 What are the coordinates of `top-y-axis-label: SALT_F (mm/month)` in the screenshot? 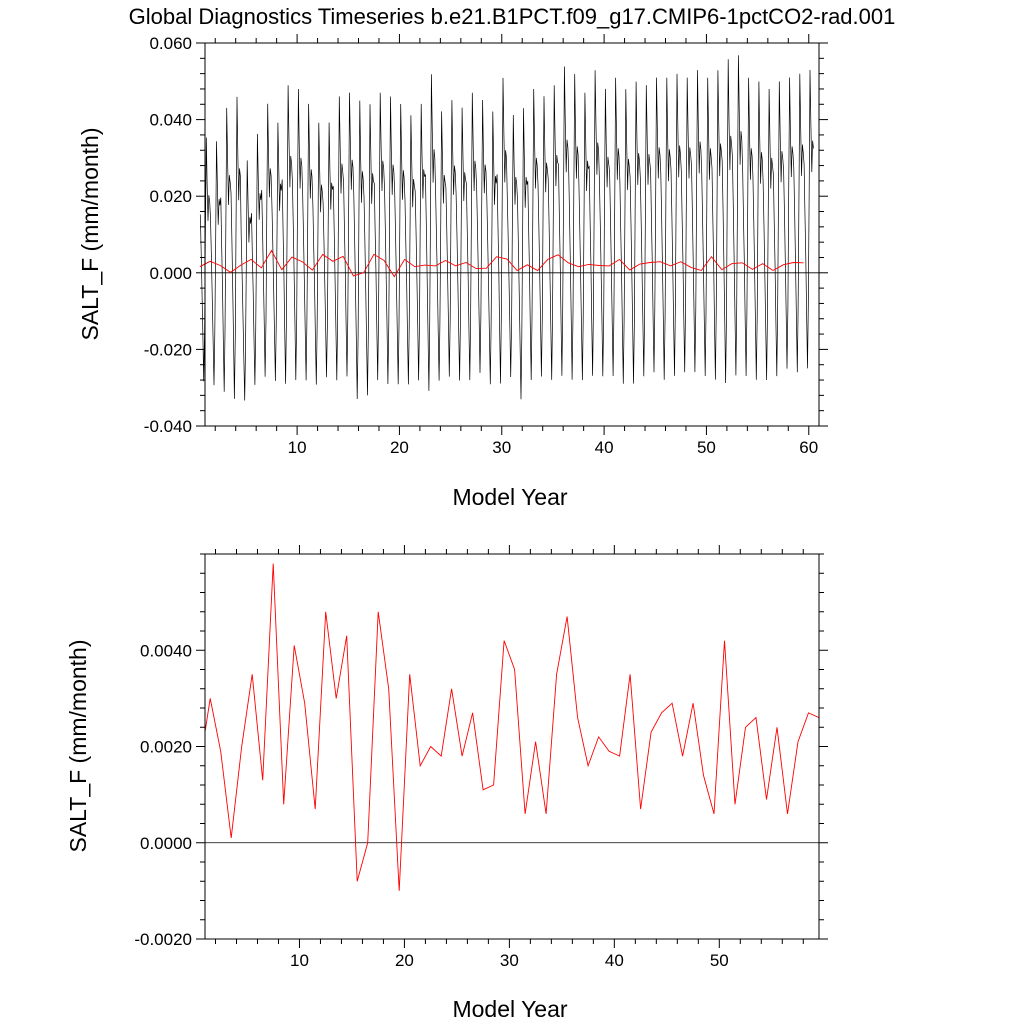 It's located at (90, 234).